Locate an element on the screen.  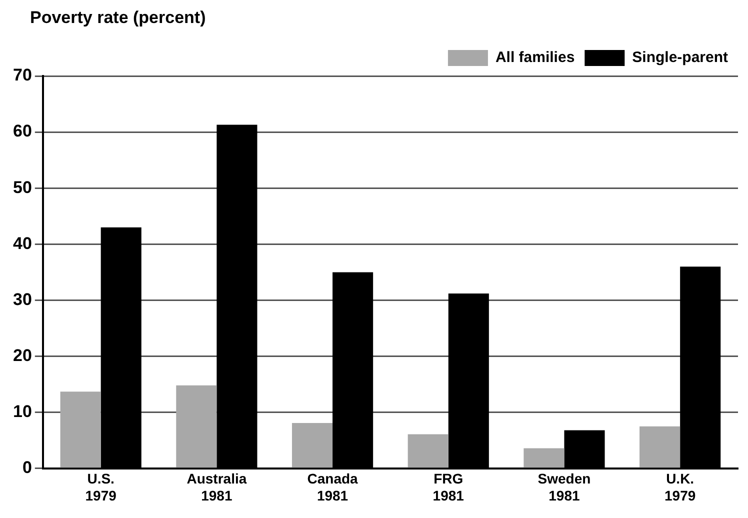
y-tick-label: 20 is located at coordinates (22, 355).